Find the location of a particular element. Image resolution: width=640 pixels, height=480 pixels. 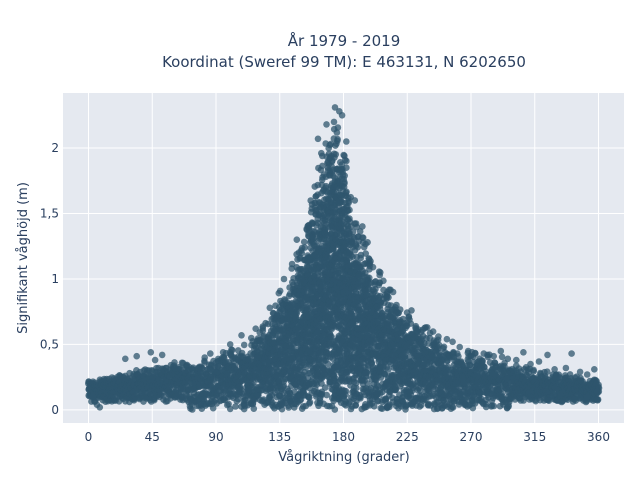

chart-title: År 1979 - 2019 is located at coordinates (344, 40).